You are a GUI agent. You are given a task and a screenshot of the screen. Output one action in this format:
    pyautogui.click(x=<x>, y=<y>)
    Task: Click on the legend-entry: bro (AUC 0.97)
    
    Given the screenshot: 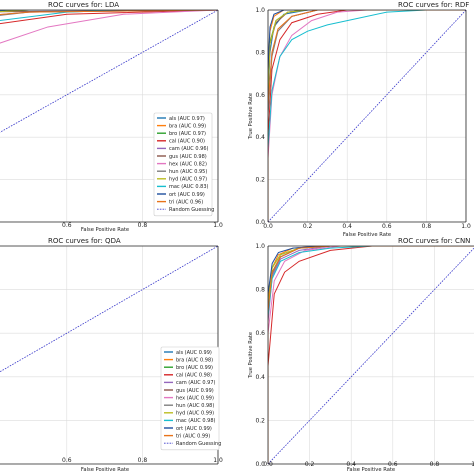 What is the action you would take?
    pyautogui.click(x=187, y=134)
    